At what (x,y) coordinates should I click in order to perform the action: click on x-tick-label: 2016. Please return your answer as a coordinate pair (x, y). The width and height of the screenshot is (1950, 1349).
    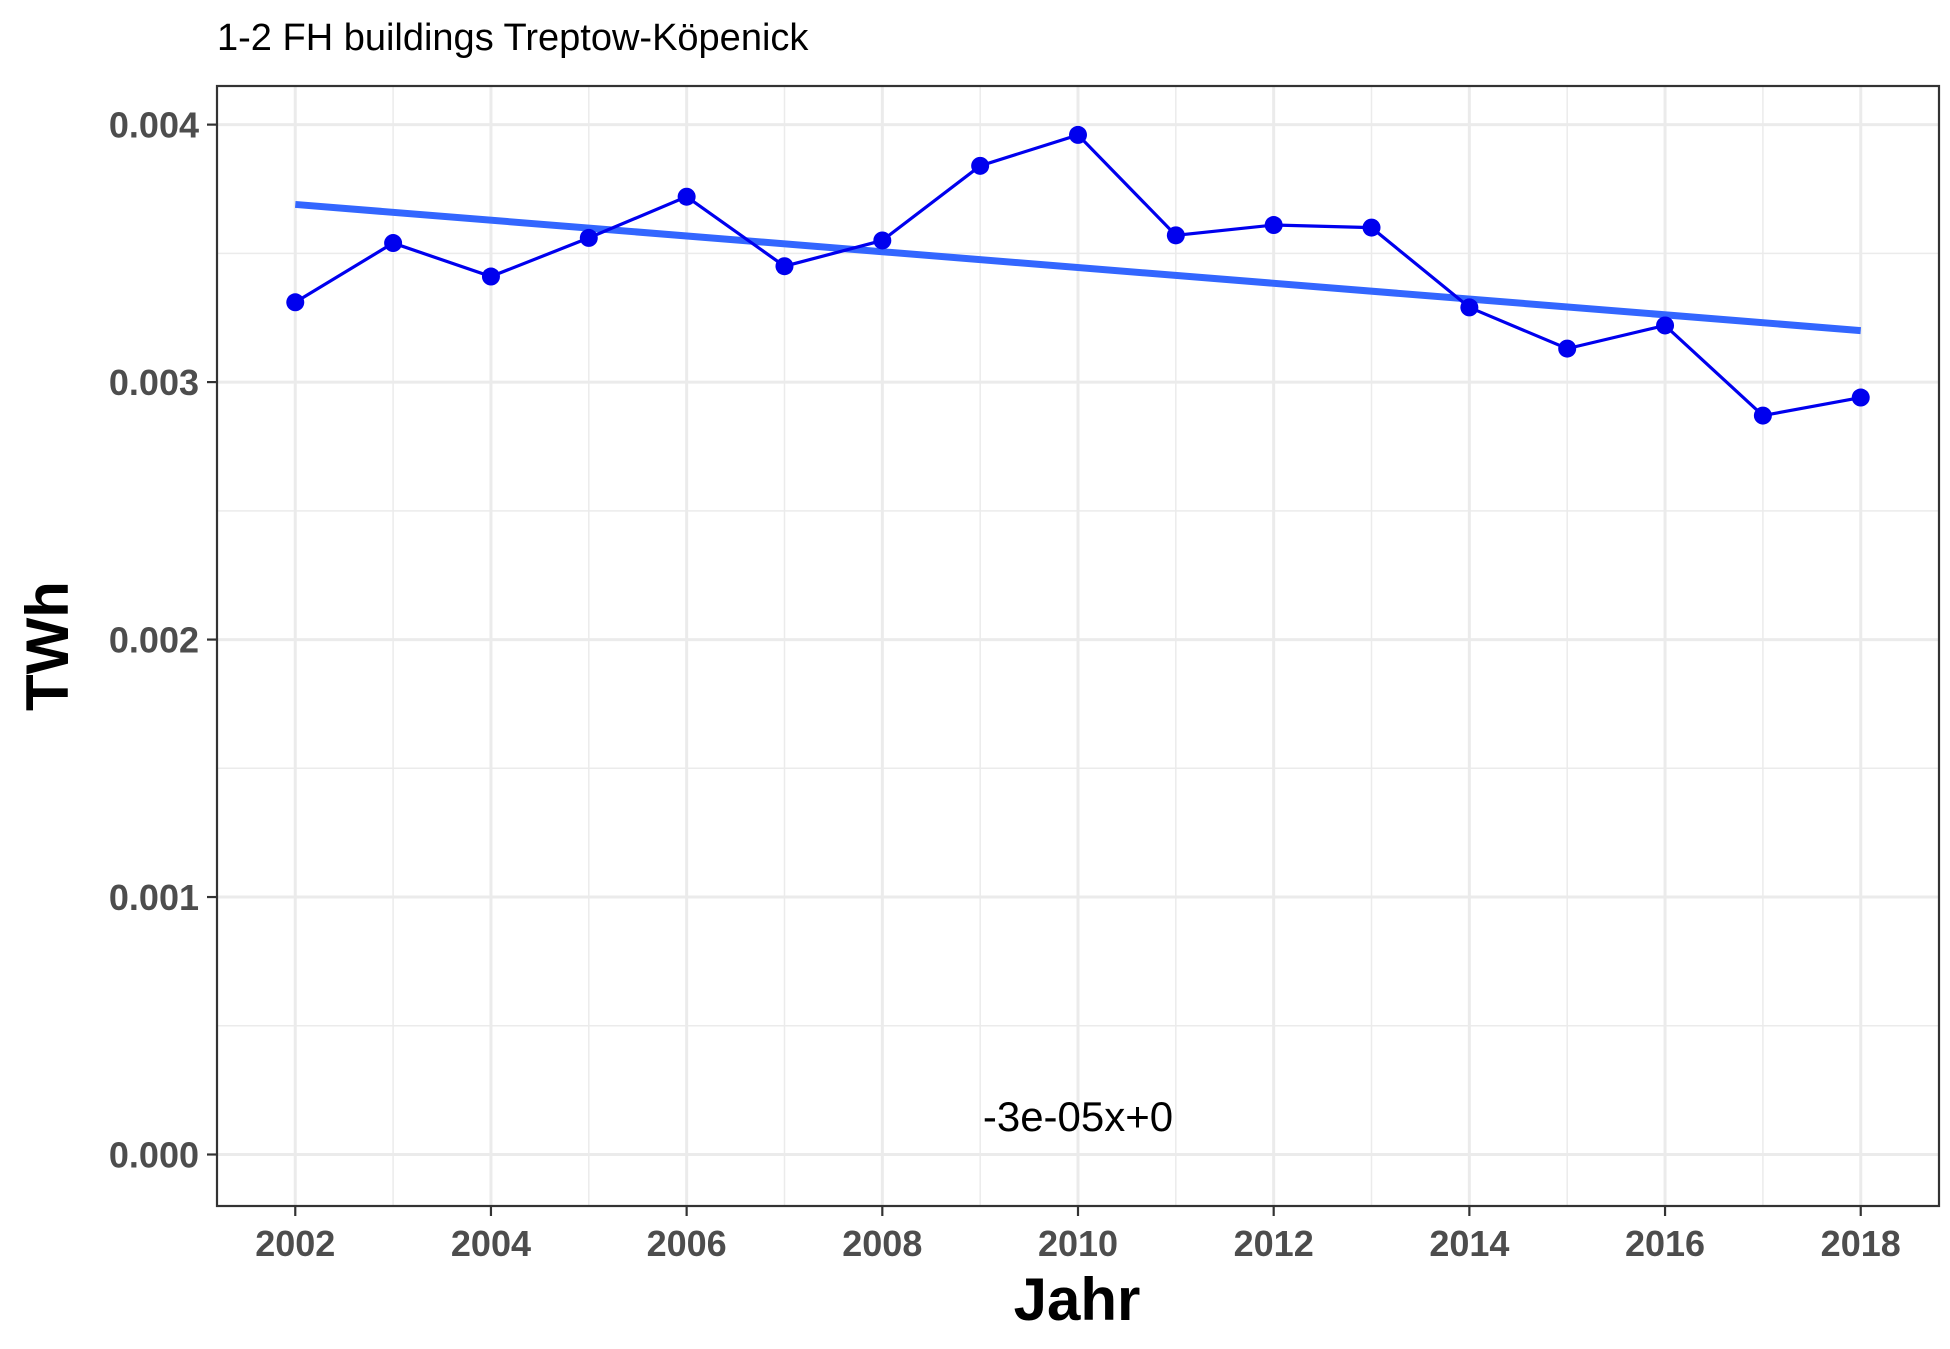
    Looking at the image, I should click on (1665, 1243).